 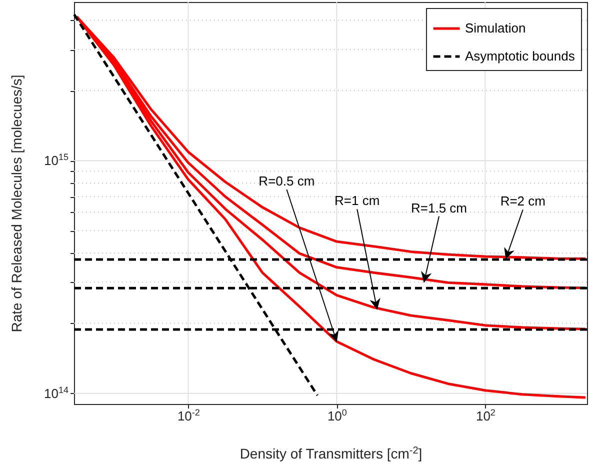 I want to click on x-tick-label: 10$^{0}$, so click(x=337, y=416).